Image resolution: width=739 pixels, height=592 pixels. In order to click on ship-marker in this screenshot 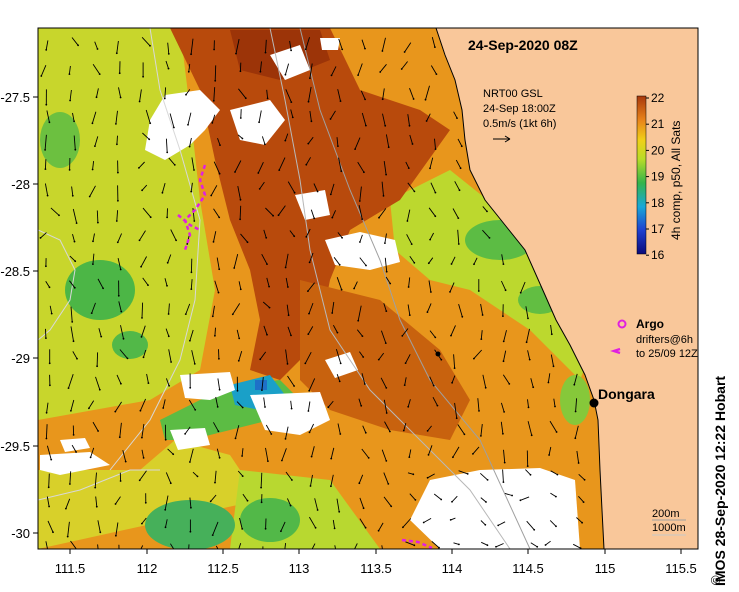, I will do `click(438, 354)`.